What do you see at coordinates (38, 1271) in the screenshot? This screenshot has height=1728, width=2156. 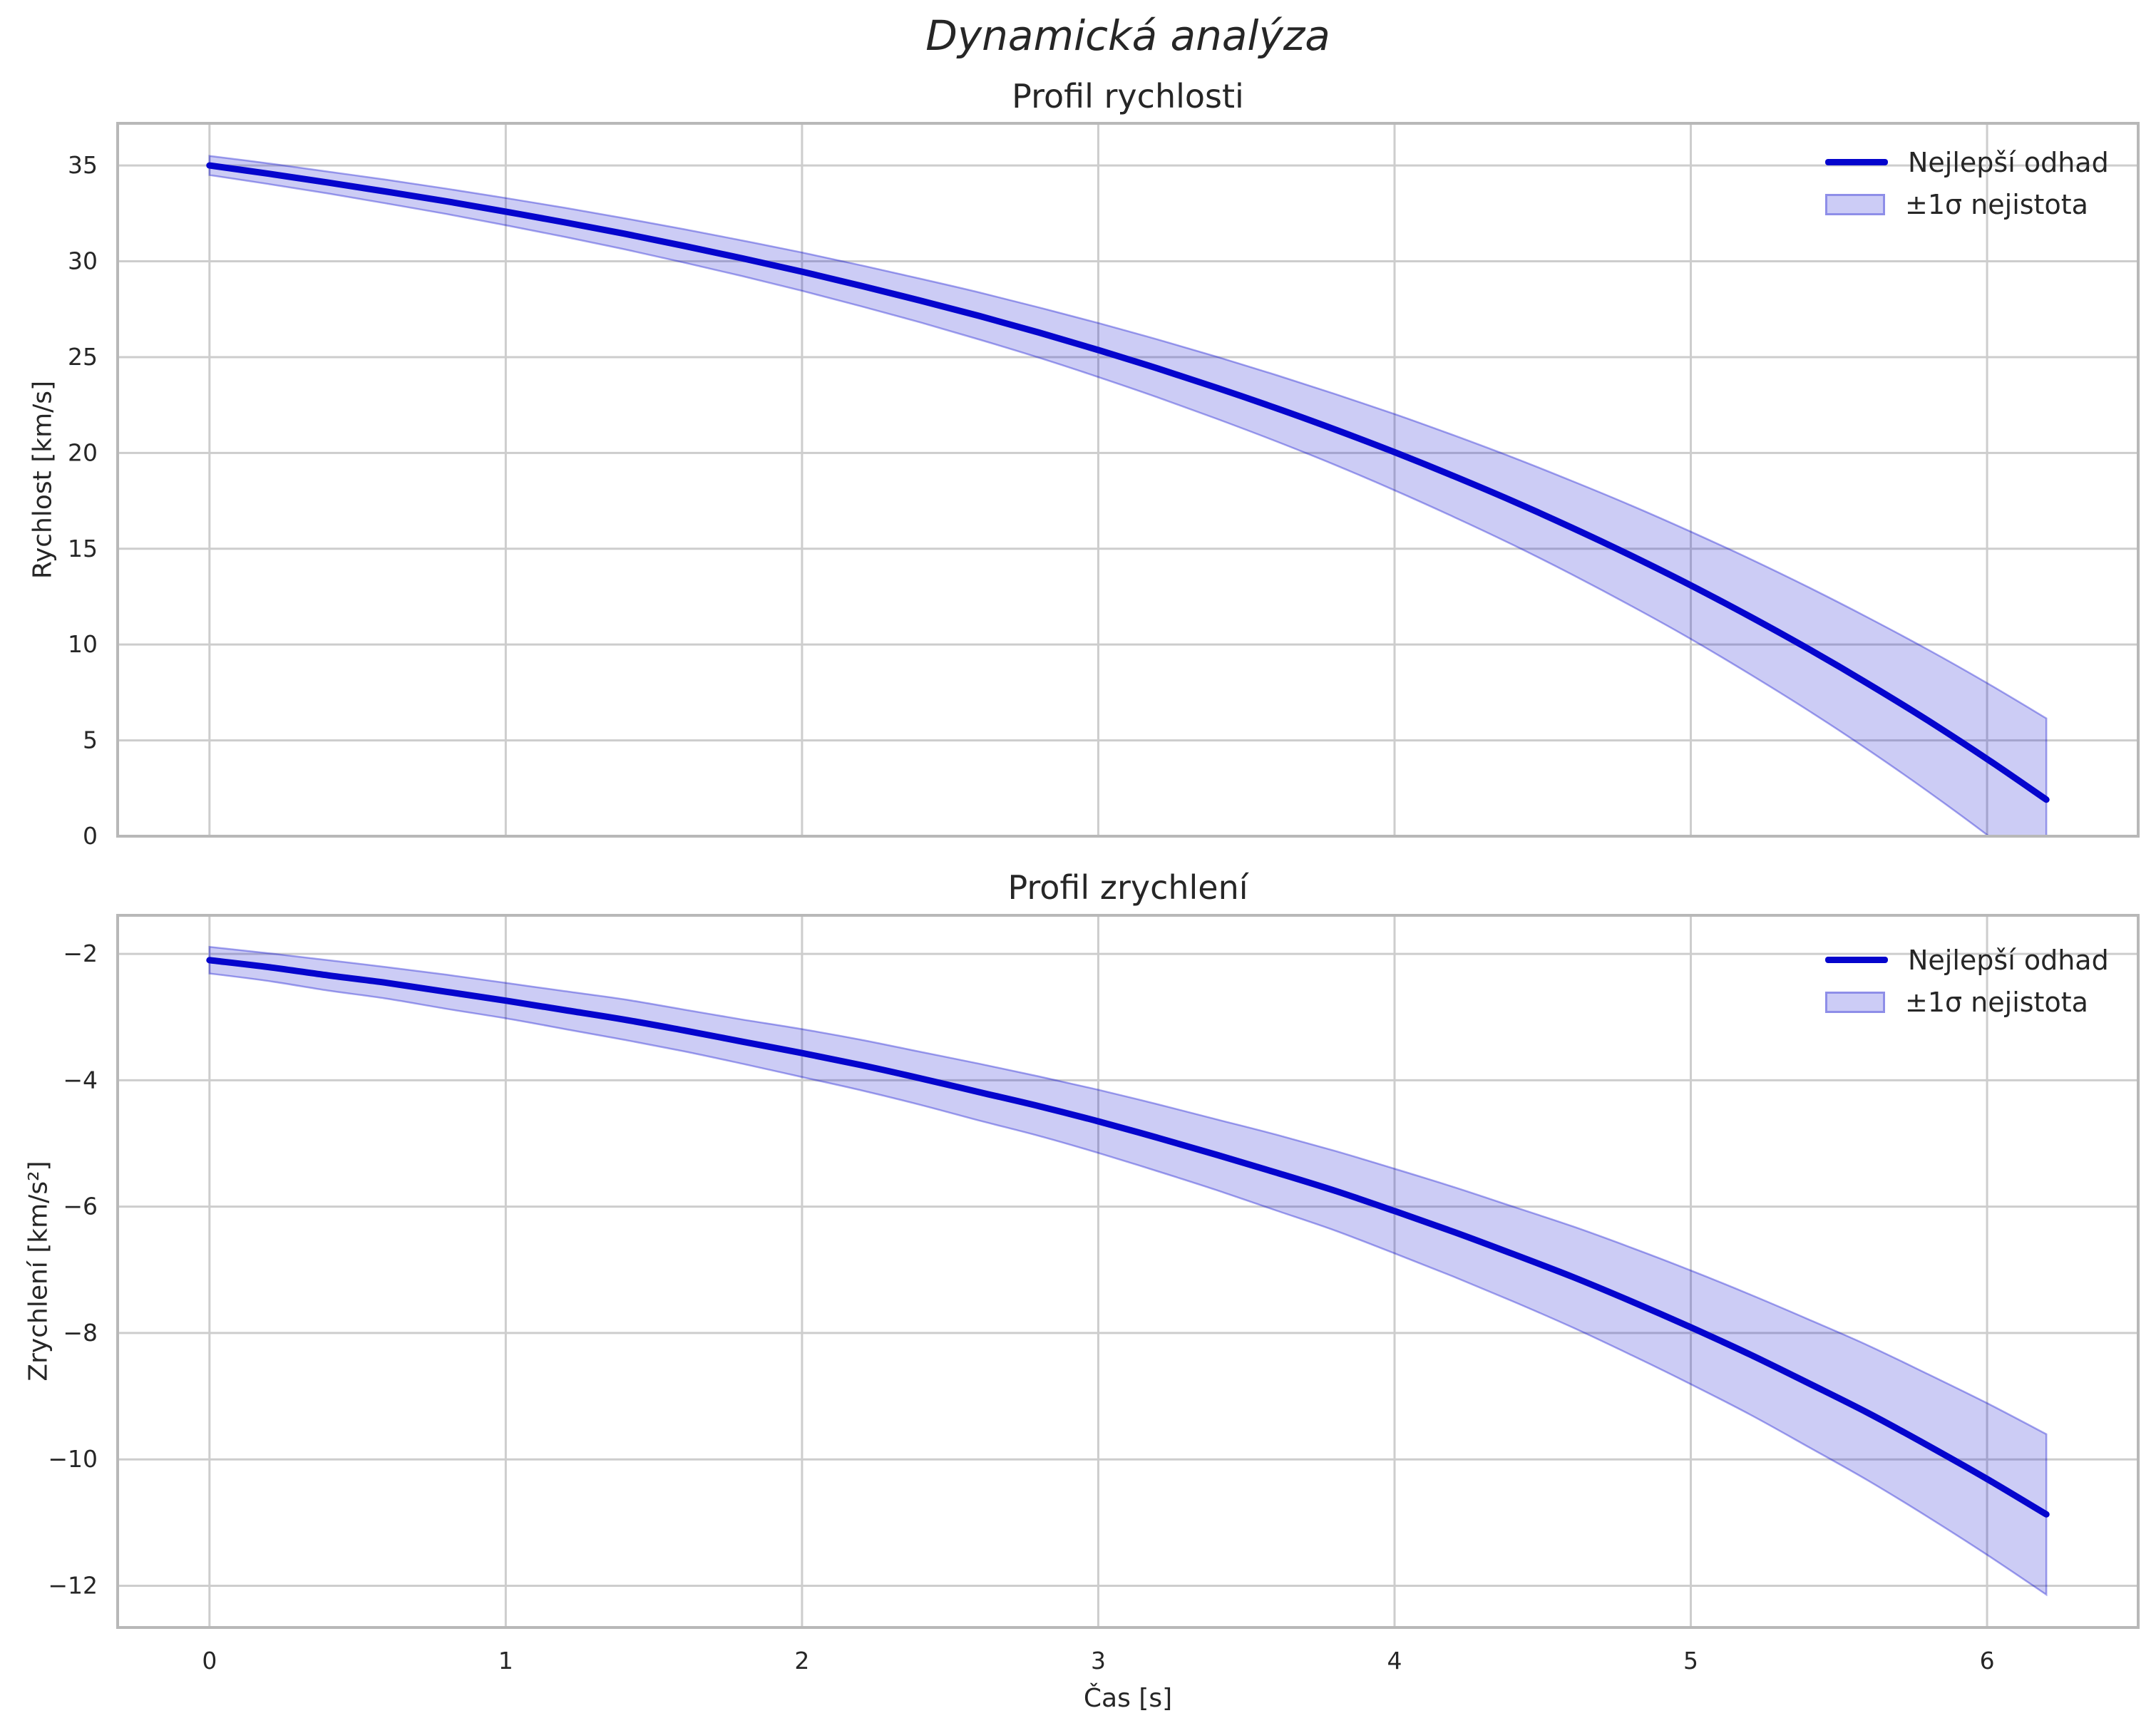 I see `acceleration-y-axis-label: Zrychlení [km/s²]` at bounding box center [38, 1271].